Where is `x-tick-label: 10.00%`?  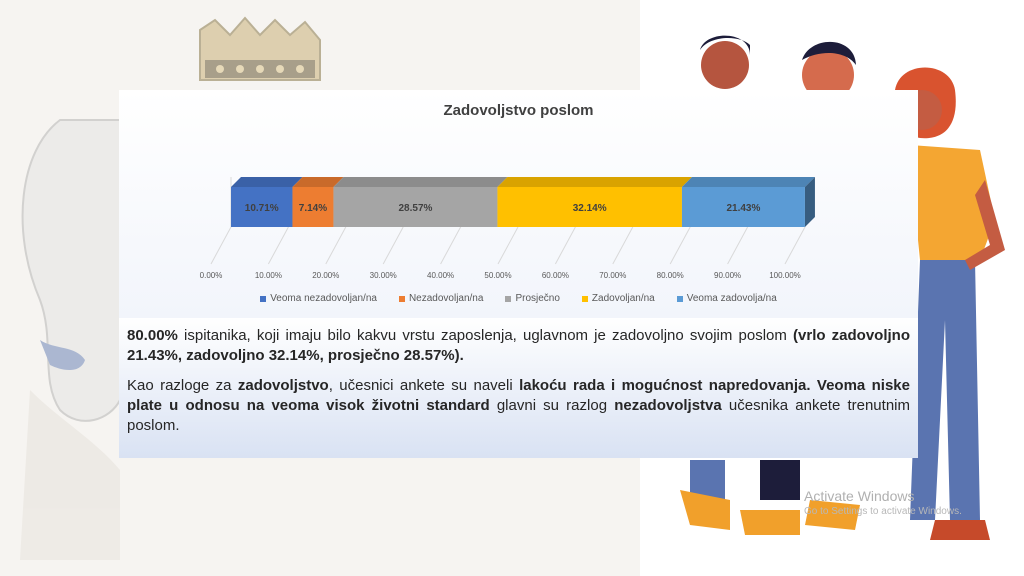
x-tick-label: 10.00% is located at coordinates (268, 275).